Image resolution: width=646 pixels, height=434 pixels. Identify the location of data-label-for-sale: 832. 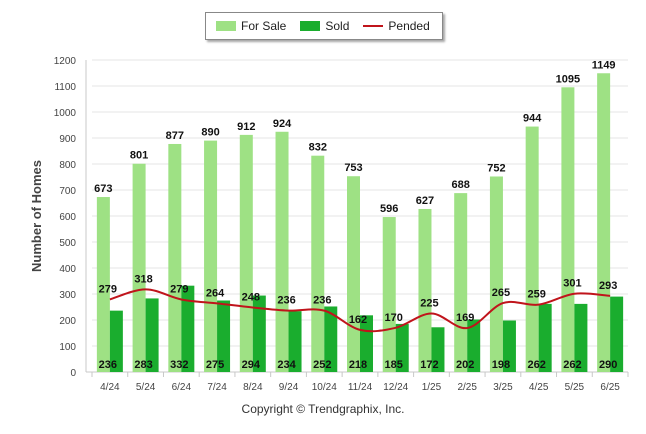
(318, 148).